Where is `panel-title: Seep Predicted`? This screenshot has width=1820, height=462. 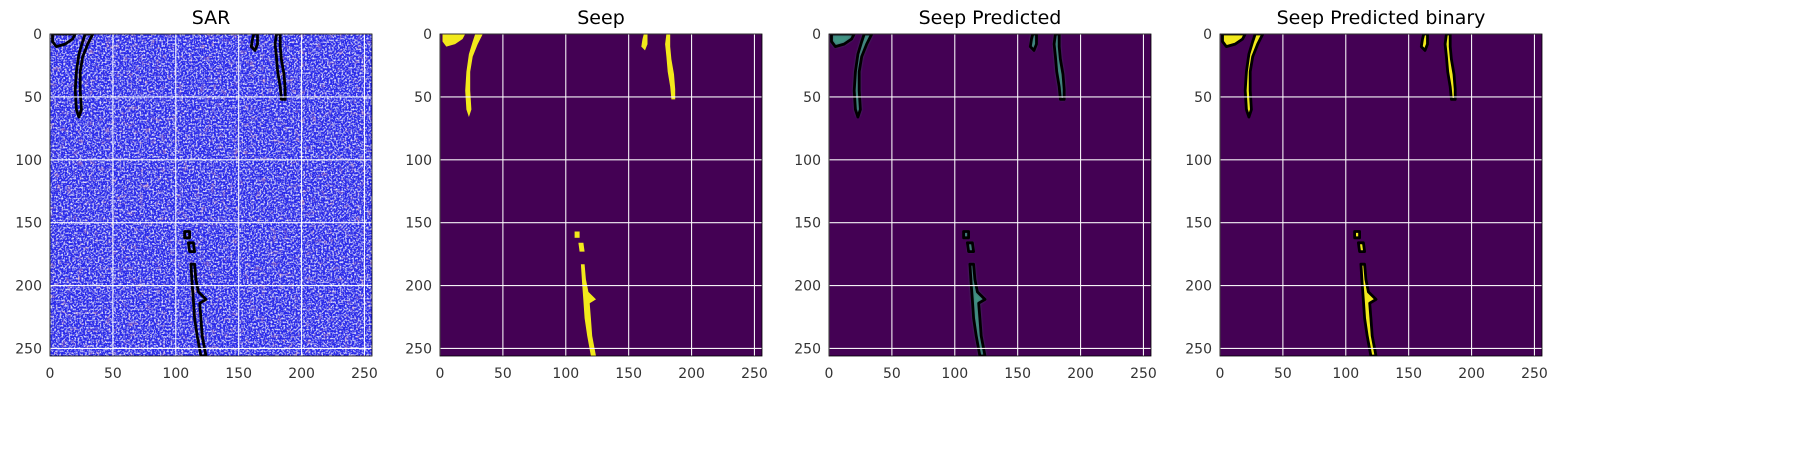 panel-title: Seep Predicted is located at coordinates (990, 18).